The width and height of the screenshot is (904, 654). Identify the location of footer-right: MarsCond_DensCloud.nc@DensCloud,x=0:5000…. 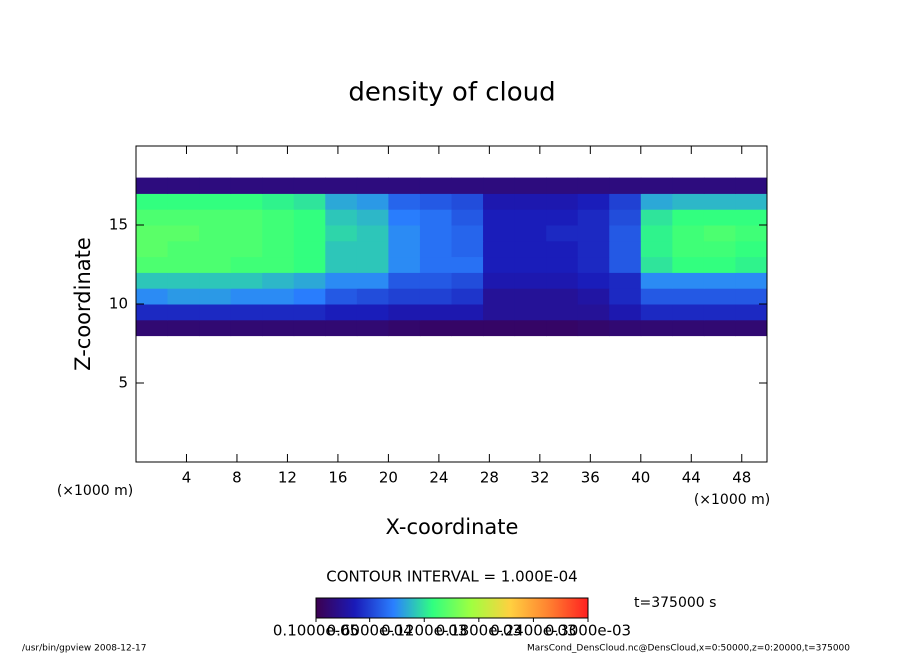
(688, 649).